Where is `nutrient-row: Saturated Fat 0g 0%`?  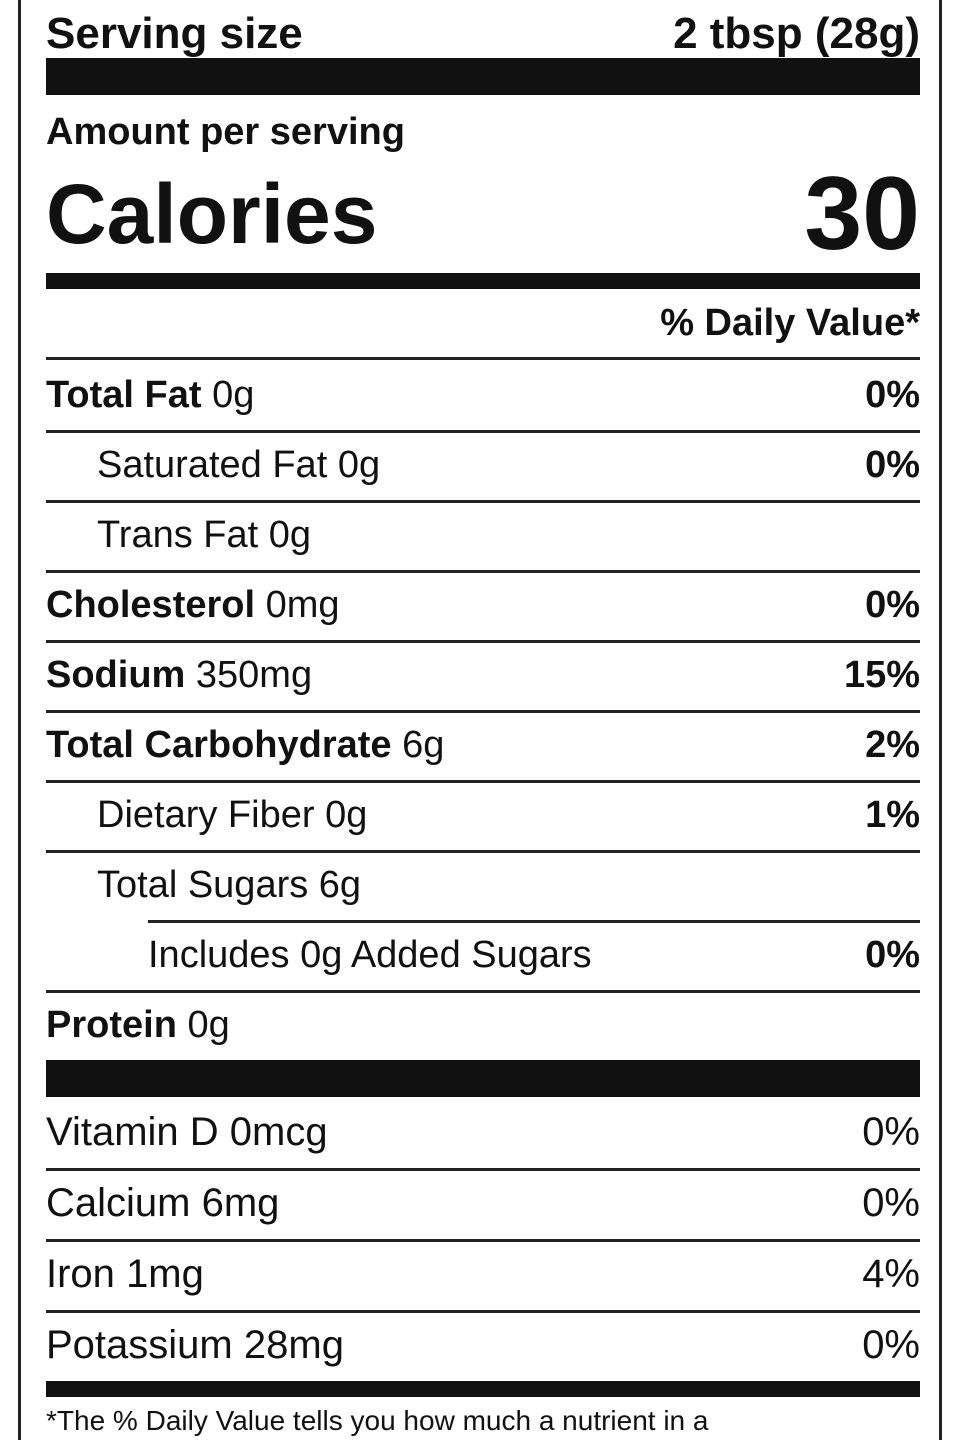
nutrient-row: Saturated Fat 0g 0% is located at coordinates (483, 465).